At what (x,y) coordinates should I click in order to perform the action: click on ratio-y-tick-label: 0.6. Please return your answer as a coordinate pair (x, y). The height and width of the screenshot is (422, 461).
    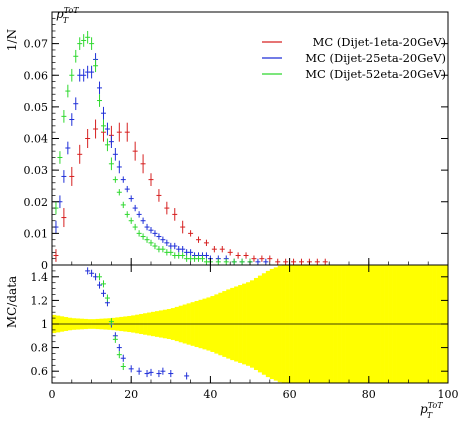
    Looking at the image, I should click on (40, 371).